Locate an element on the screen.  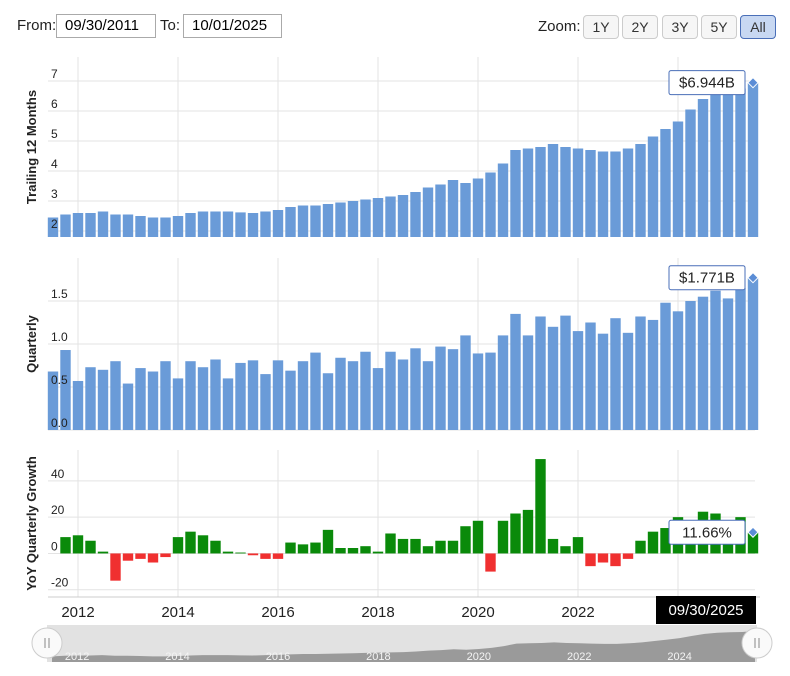
zoom-button: 5Y is located at coordinates (719, 27).